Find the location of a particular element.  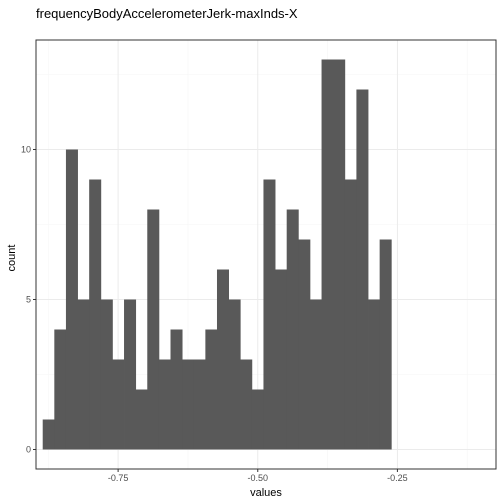

y-tick-label: 5 is located at coordinates (28, 300).